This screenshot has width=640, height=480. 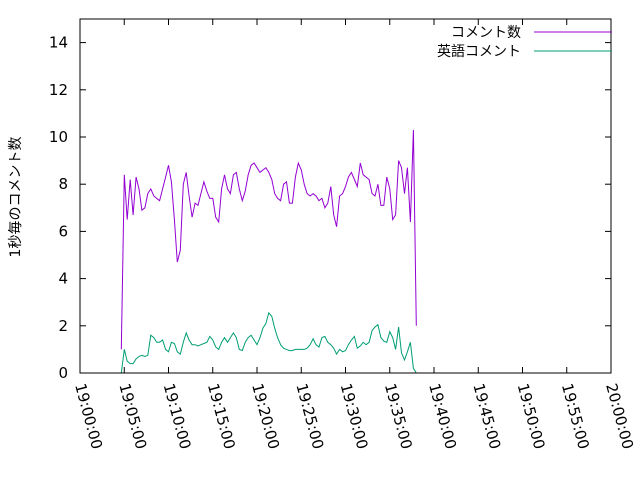 What do you see at coordinates (63, 373) in the screenshot?
I see `y-tick-label: 0` at bounding box center [63, 373].